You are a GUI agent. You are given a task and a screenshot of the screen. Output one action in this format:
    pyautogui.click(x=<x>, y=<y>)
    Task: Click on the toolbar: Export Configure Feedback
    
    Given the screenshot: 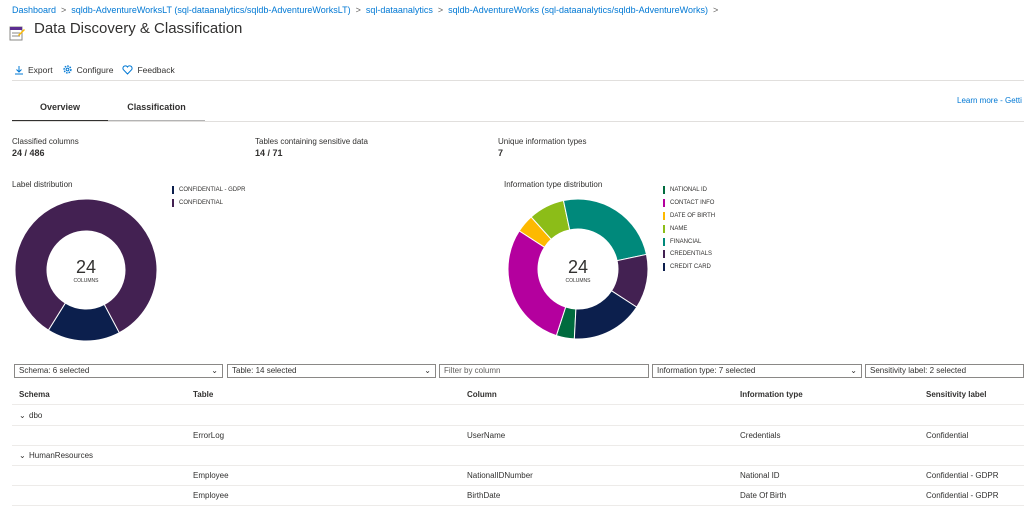 What is the action you would take?
    pyautogui.click(x=94, y=69)
    